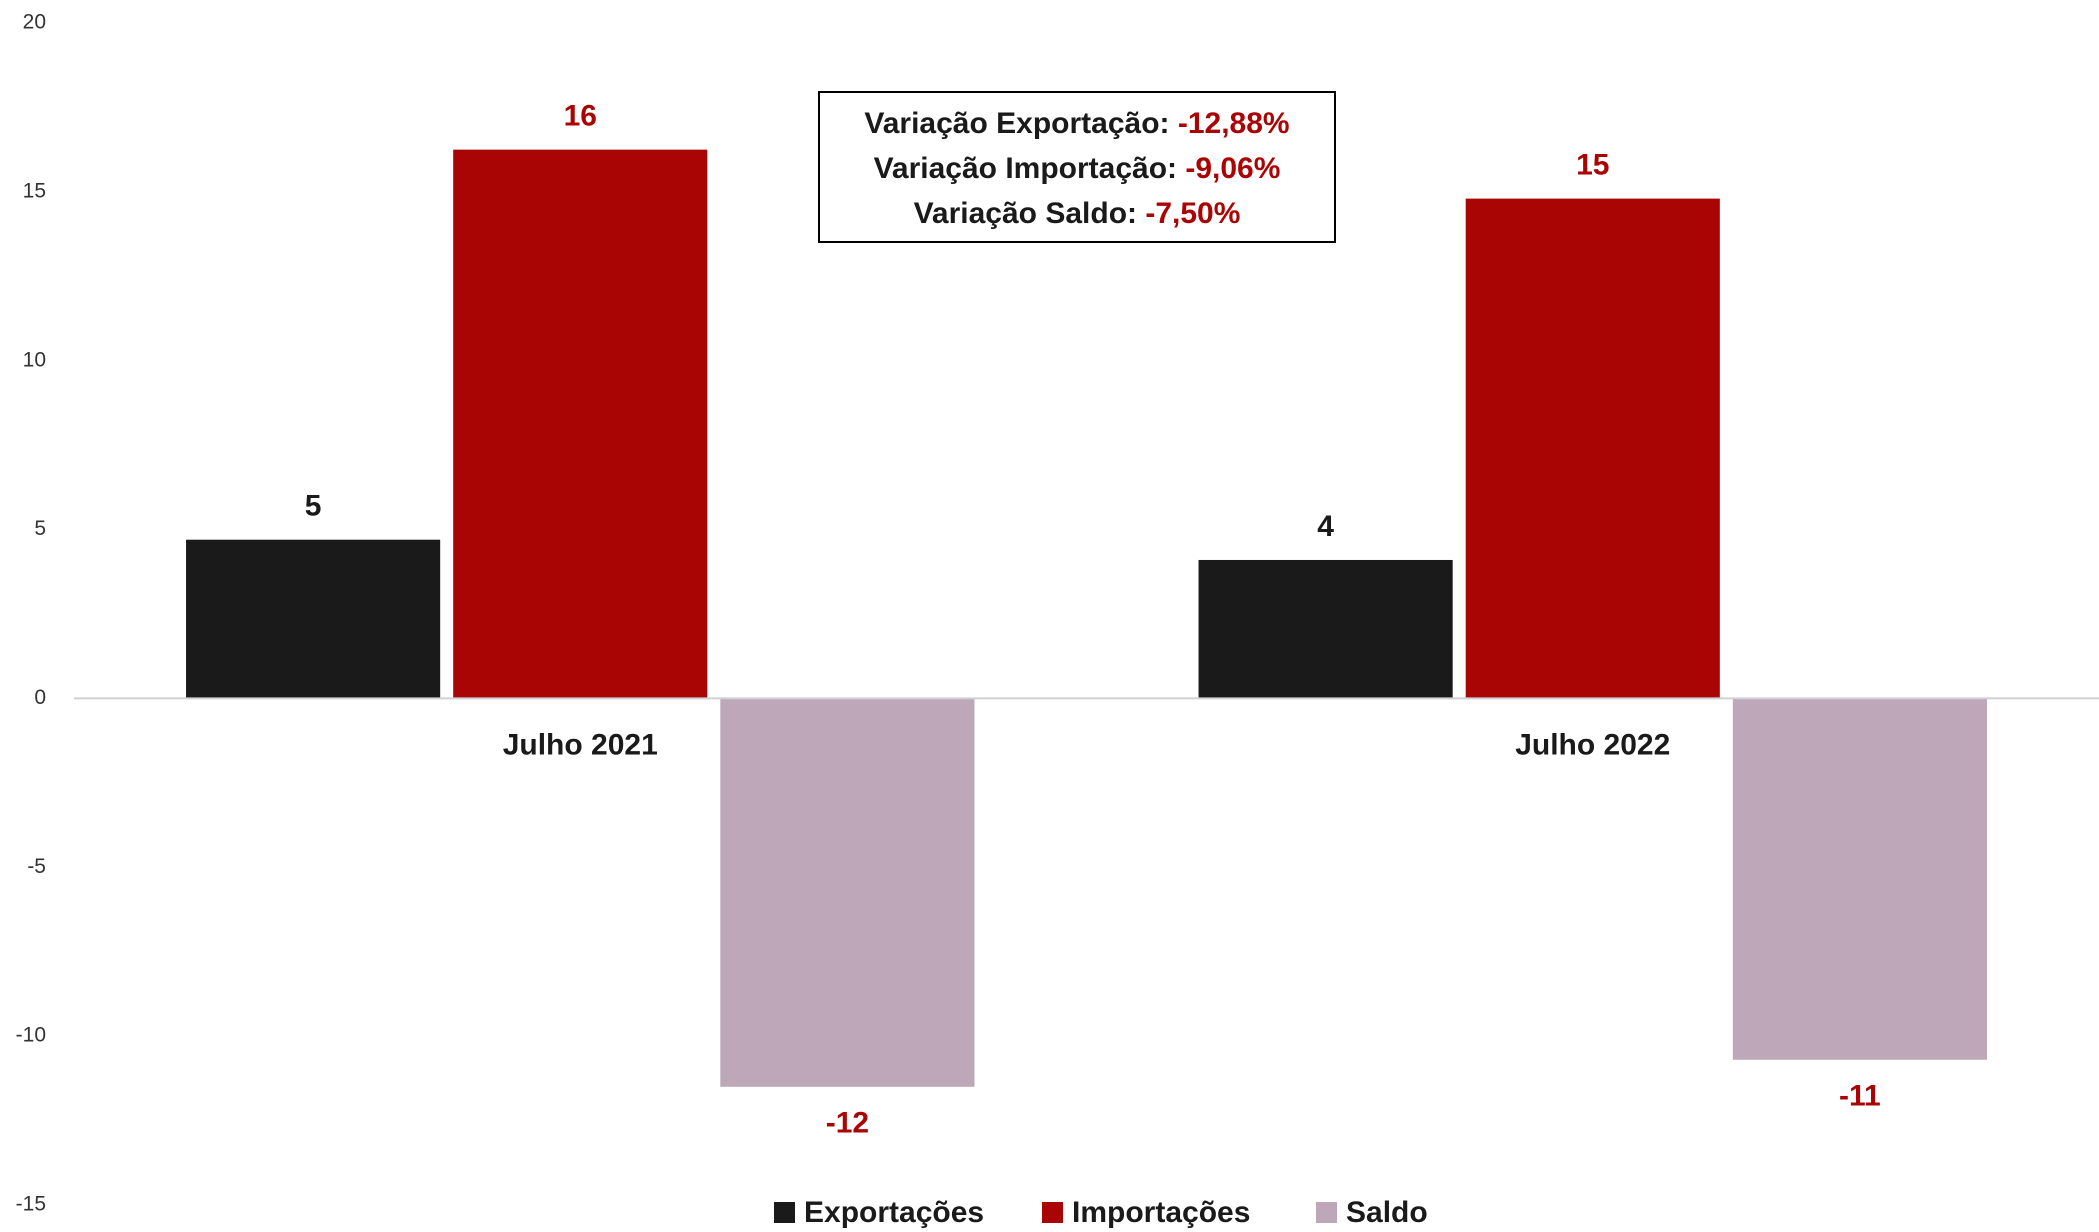 The width and height of the screenshot is (2099, 1232). I want to click on annotation: Variação Exportação: -12,88%, so click(1076, 123).